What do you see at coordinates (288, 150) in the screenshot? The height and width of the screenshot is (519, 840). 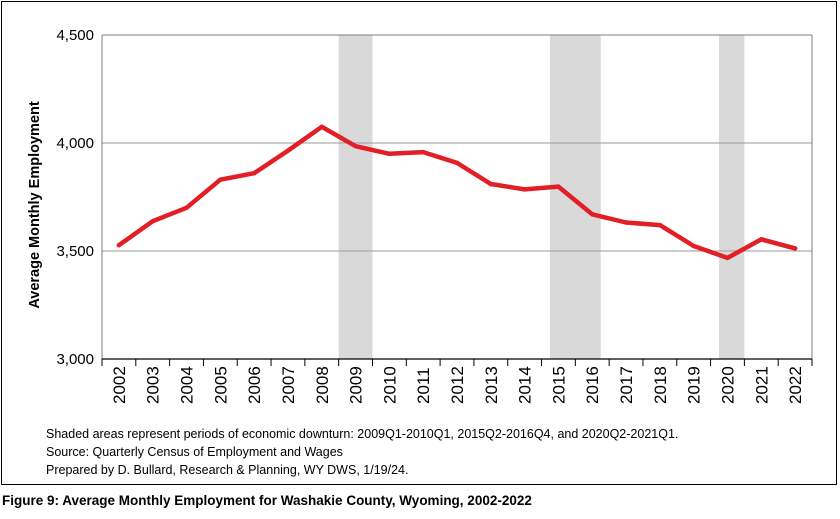 I see `data-point-2007` at bounding box center [288, 150].